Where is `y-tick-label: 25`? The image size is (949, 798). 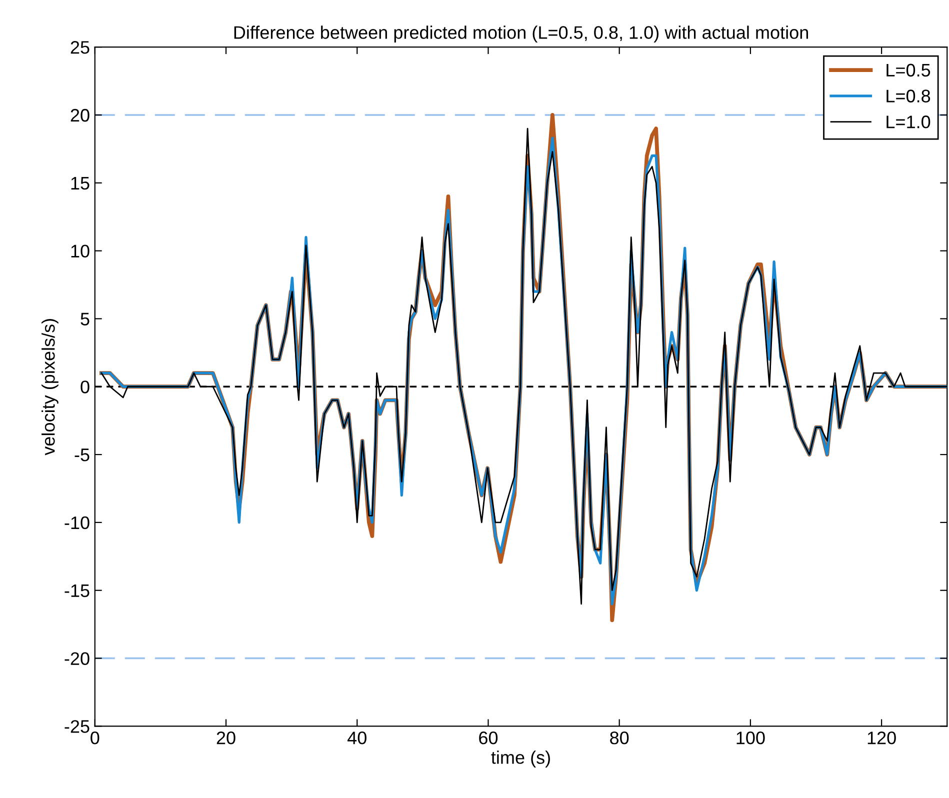 y-tick-label: 25 is located at coordinates (80, 47).